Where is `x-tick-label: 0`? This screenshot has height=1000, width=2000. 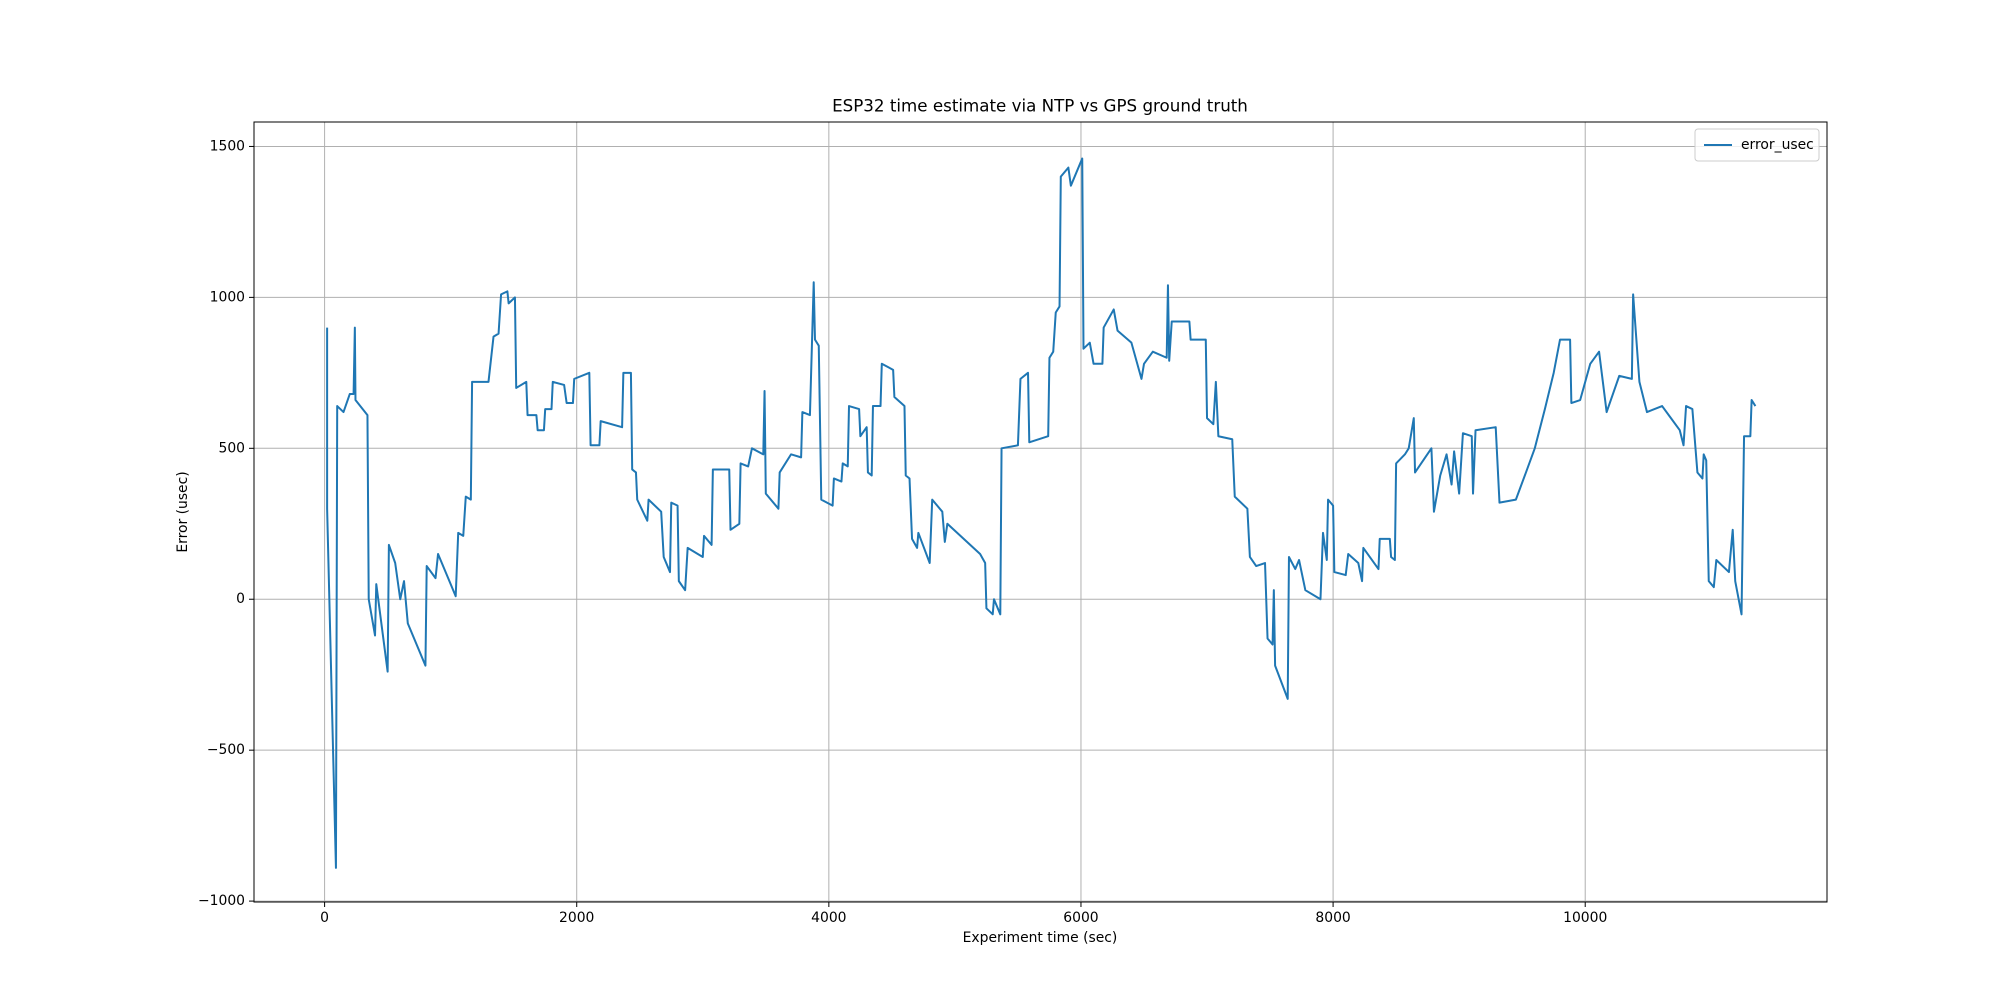 x-tick-label: 0 is located at coordinates (324, 918).